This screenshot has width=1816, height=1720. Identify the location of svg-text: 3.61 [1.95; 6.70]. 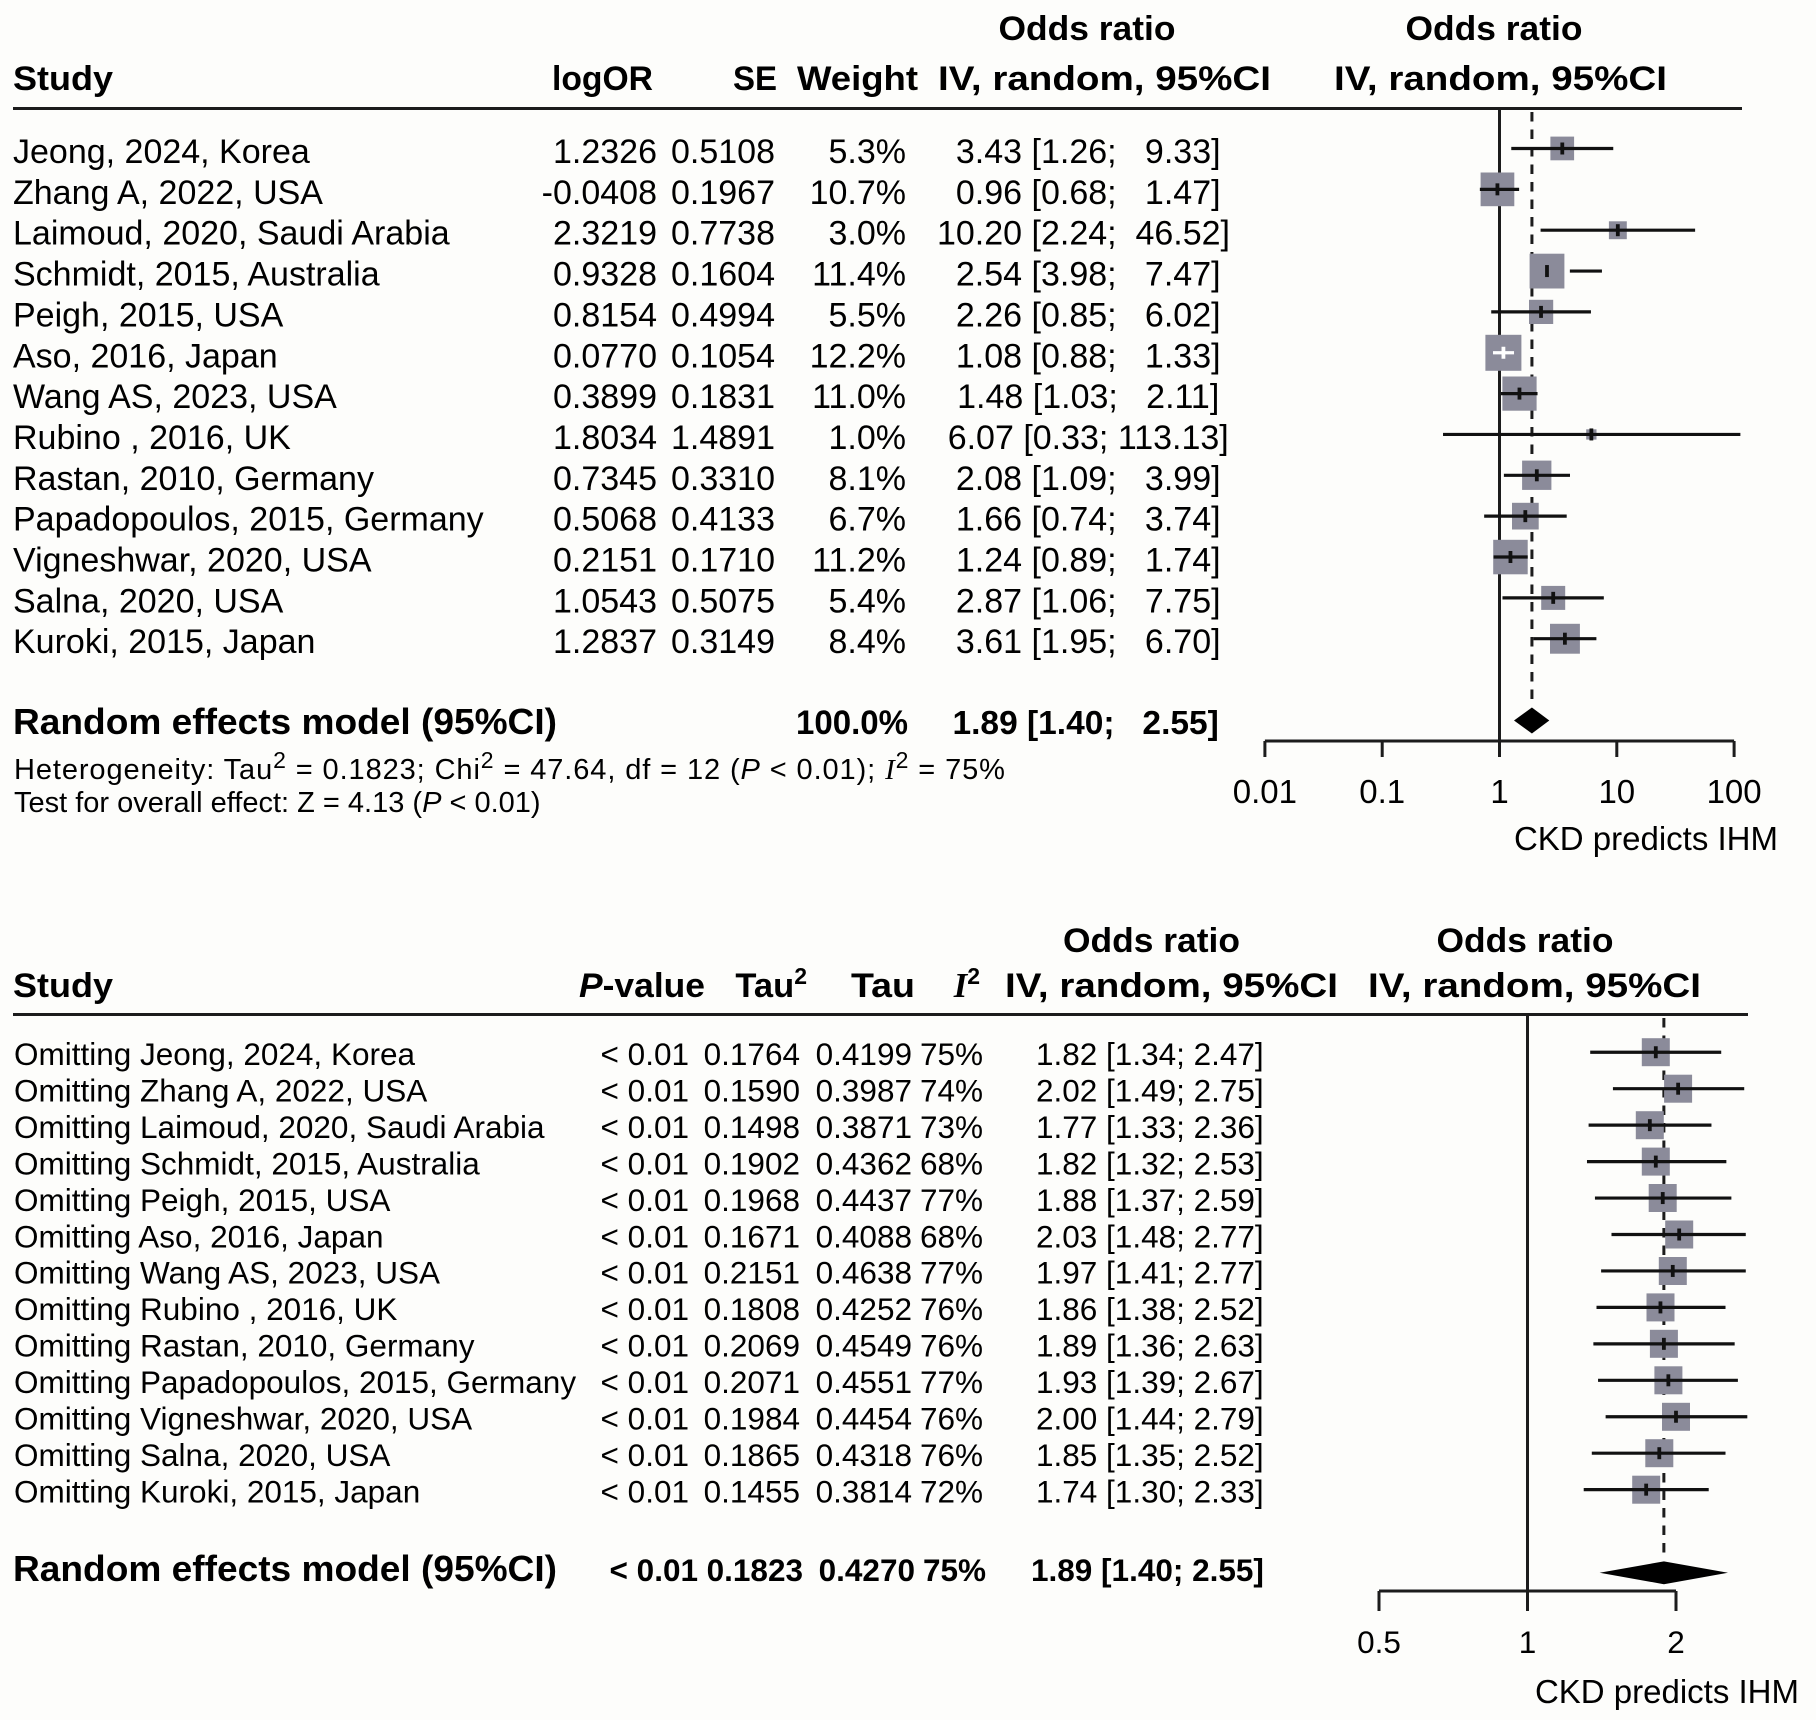
(1083, 642).